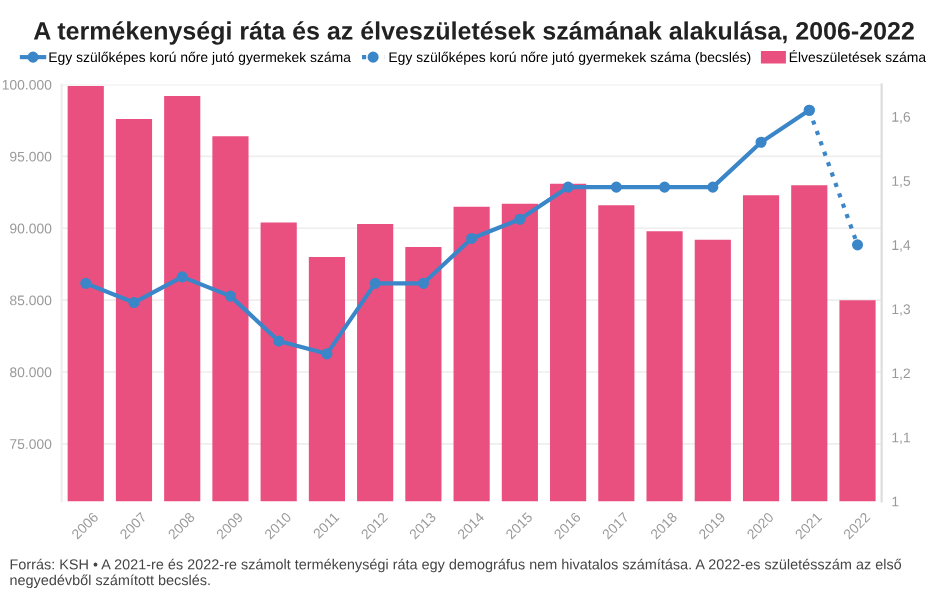 The image size is (948, 604). Describe the element at coordinates (473, 33) in the screenshot. I see `chart-title: A termékenységi ráta és az élveszületések számának alakulása, 2006-2022` at that location.